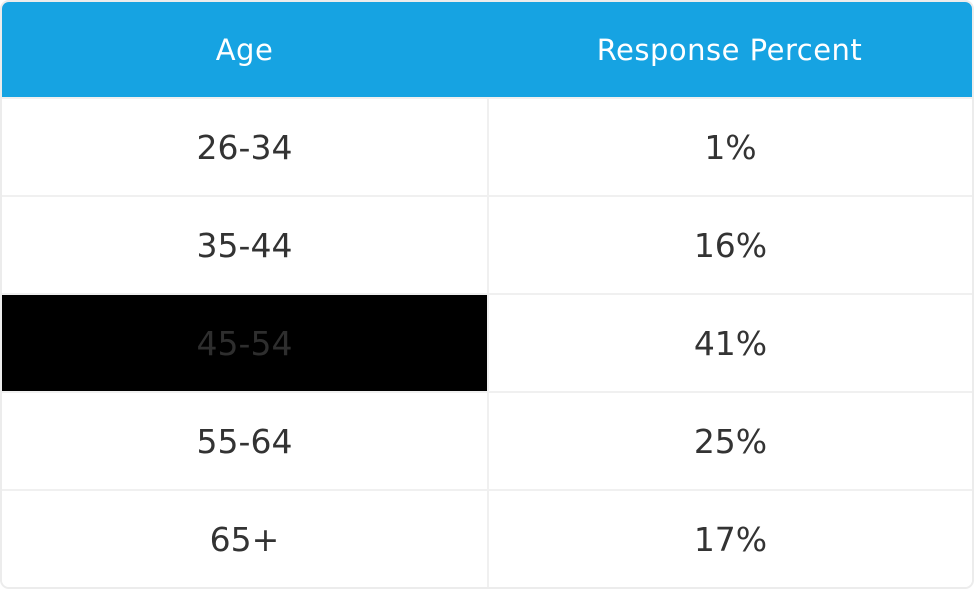 This screenshot has width=974, height=589. What do you see at coordinates (729, 538) in the screenshot?
I see `percent-cell-65-plus: 17%` at bounding box center [729, 538].